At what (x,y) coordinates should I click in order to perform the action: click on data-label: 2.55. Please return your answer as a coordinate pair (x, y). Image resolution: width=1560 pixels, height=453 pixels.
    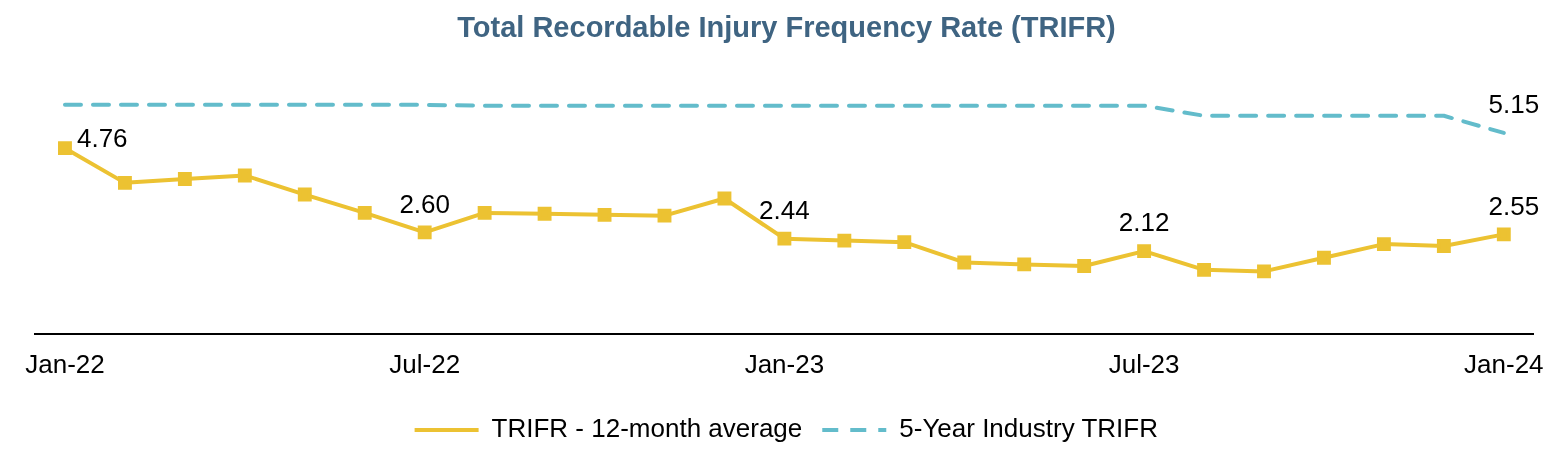
    Looking at the image, I should click on (1514, 205).